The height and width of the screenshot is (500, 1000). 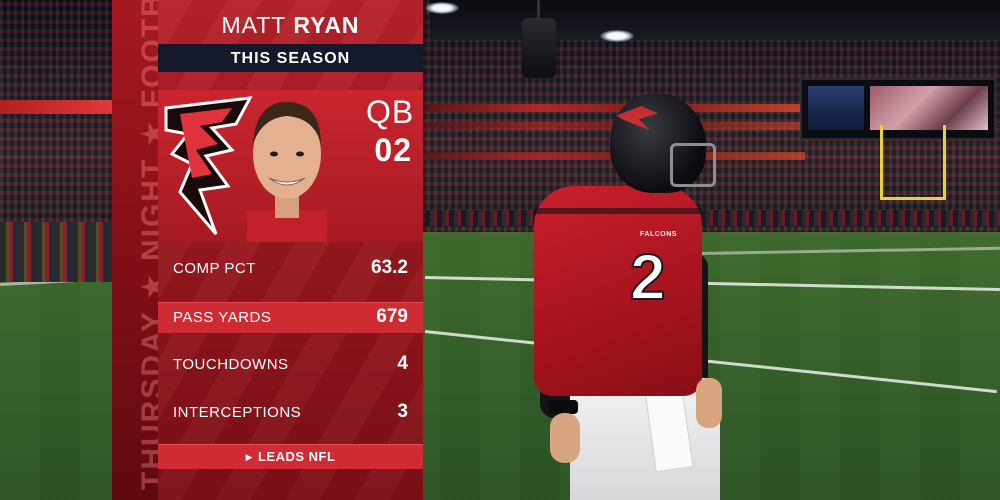 What do you see at coordinates (290, 269) in the screenshot?
I see `stat-row-comp-pct: COMP PCT 63.2` at bounding box center [290, 269].